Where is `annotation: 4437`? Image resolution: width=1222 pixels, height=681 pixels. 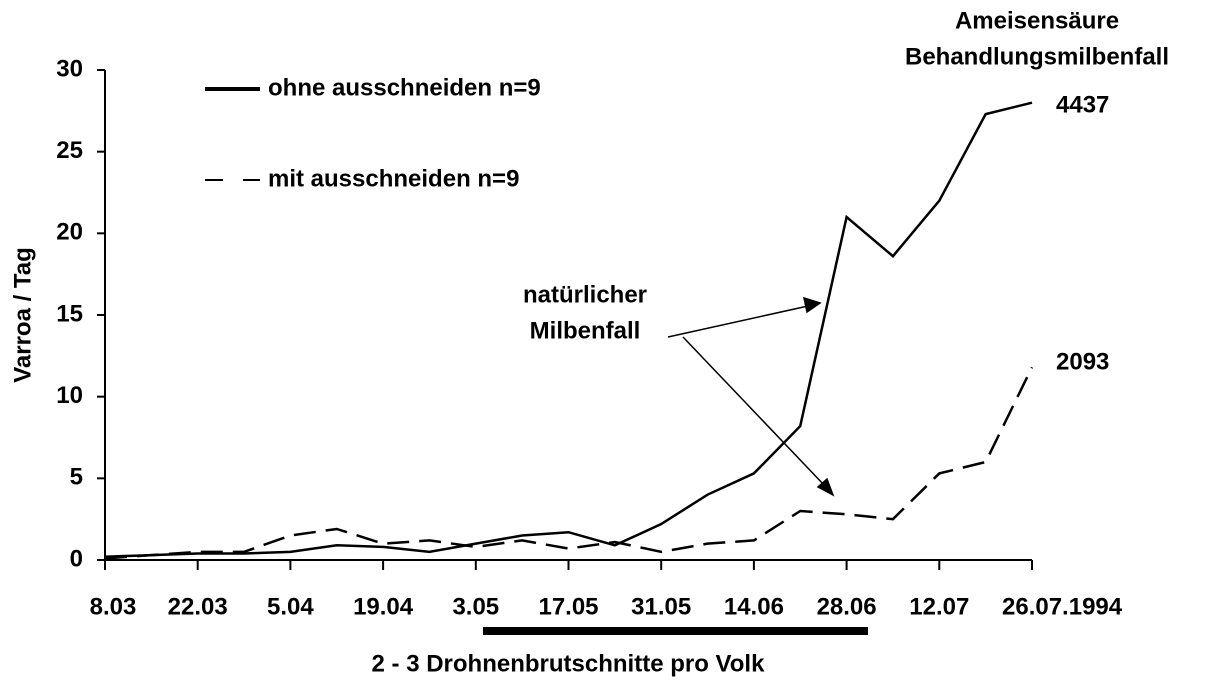
annotation: 4437 is located at coordinates (1082, 104).